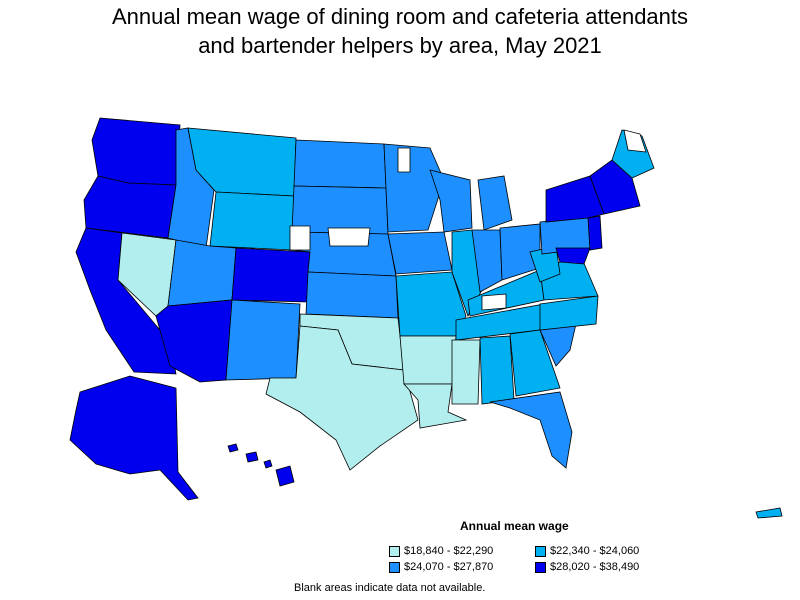  What do you see at coordinates (404, 160) in the screenshot?
I see `blank-area-mn` at bounding box center [404, 160].